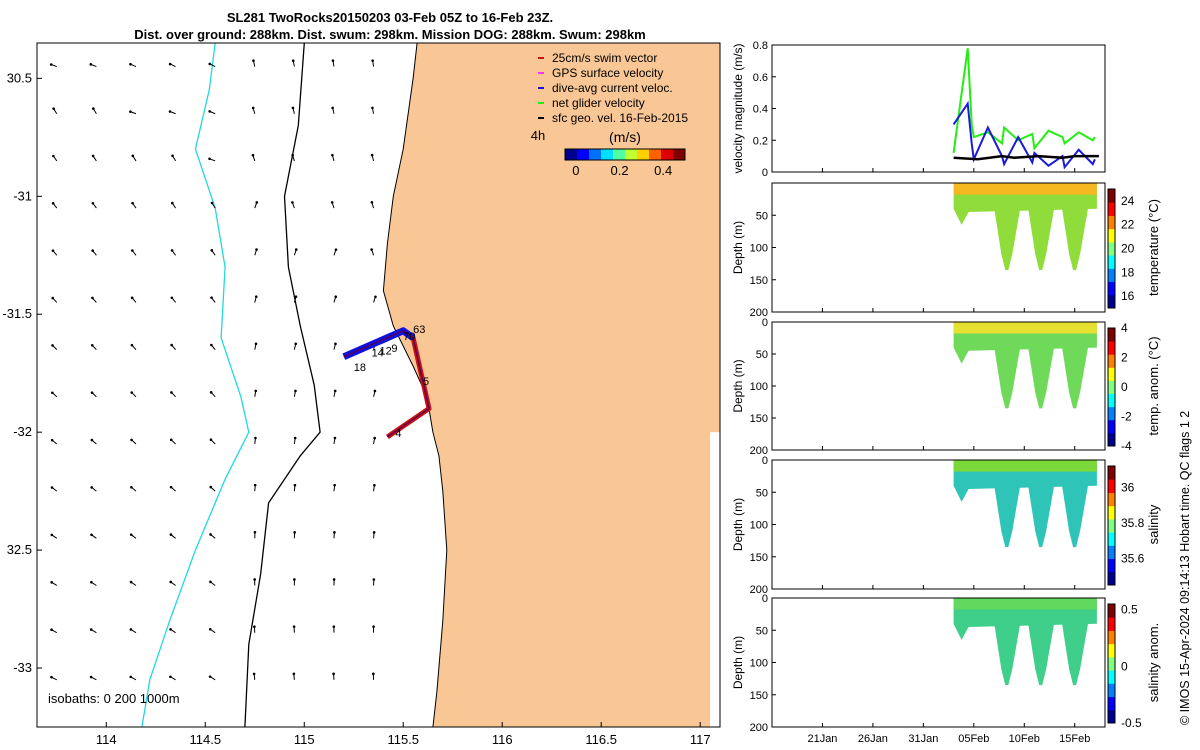 Image resolution: width=1200 pixels, height=750 pixels. Describe the element at coordinates (1124, 328) in the screenshot. I see `heatmap-colorbar-tick-label: 4` at that location.